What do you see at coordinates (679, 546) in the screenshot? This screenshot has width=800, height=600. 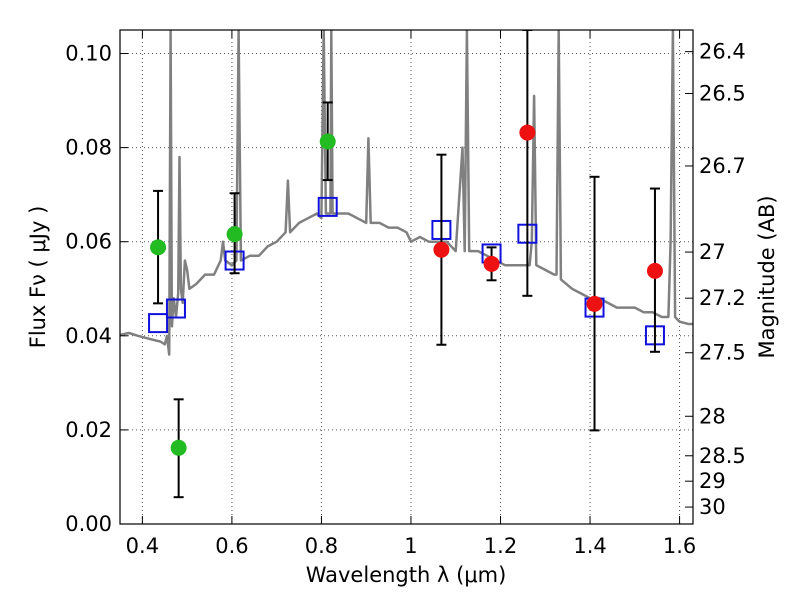 I see `x-tick-label: 1.6` at bounding box center [679, 546].